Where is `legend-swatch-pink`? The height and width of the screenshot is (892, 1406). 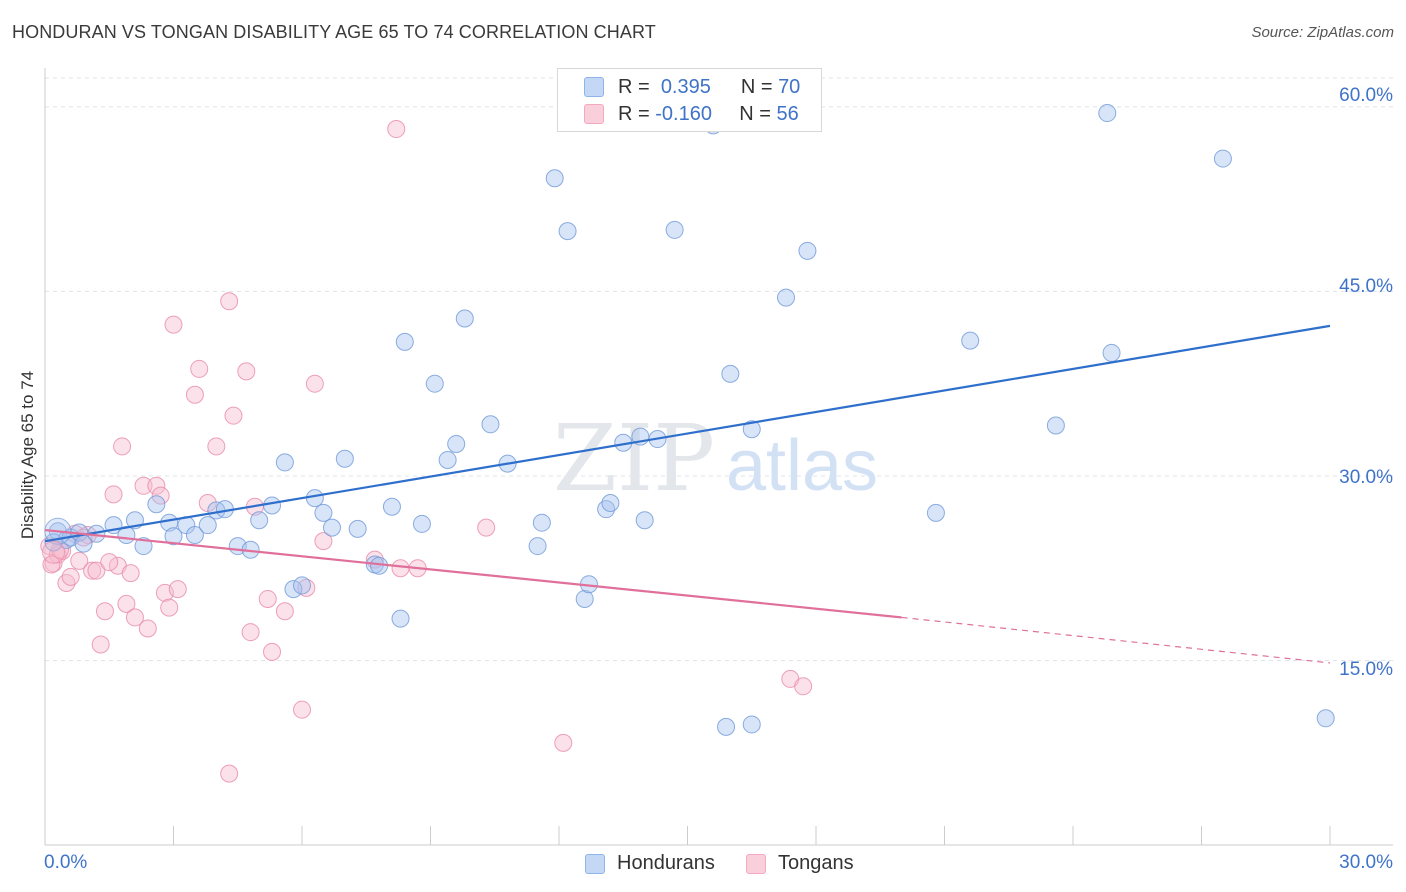 legend-swatch-pink is located at coordinates (594, 114).